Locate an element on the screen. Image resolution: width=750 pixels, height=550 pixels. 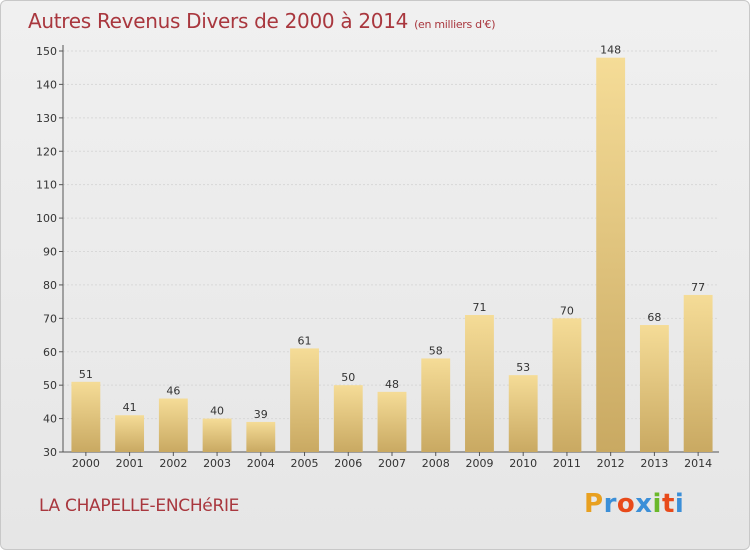
bar-value-label: 148 is located at coordinates (610, 50).